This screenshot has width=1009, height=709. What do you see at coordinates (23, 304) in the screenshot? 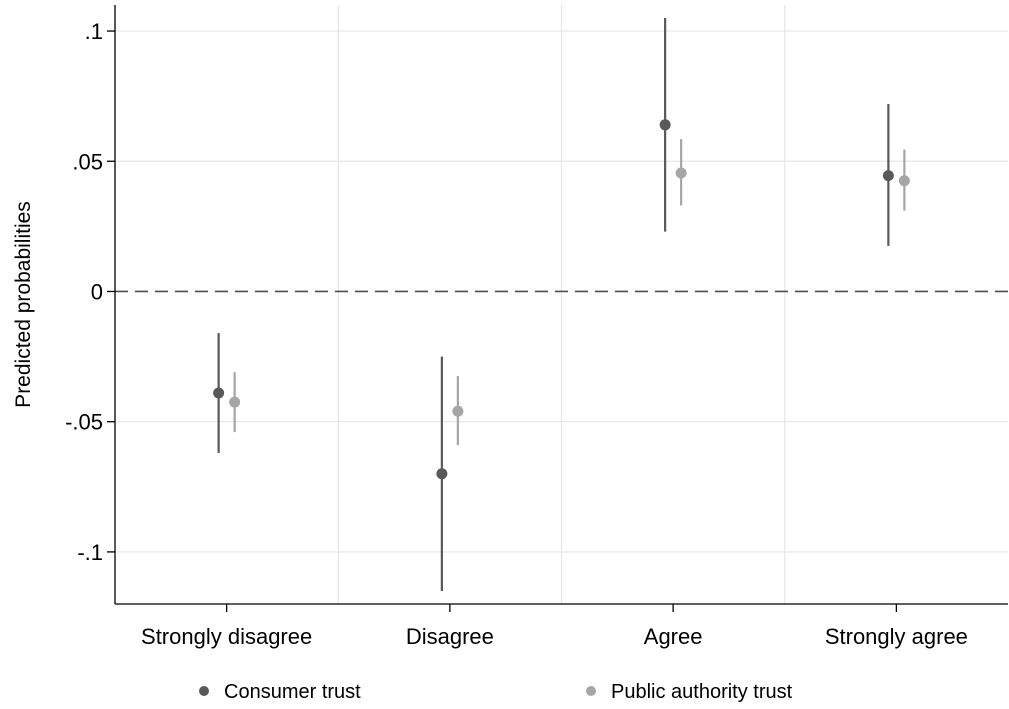
I see `y-axis-label: Predicted probabilities` at bounding box center [23, 304].